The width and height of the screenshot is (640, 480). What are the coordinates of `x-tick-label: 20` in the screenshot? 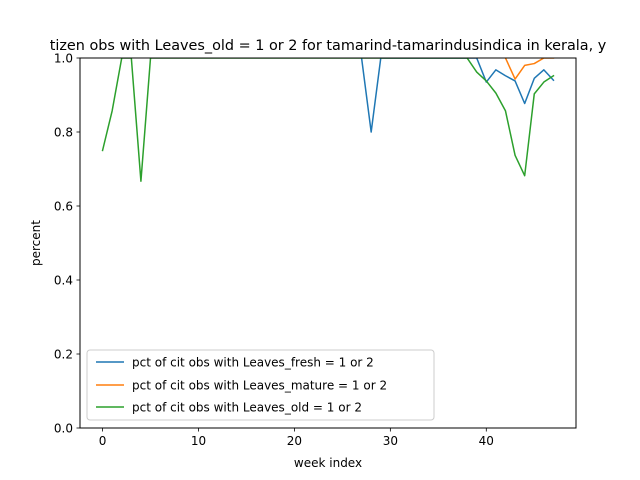 It's located at (294, 441).